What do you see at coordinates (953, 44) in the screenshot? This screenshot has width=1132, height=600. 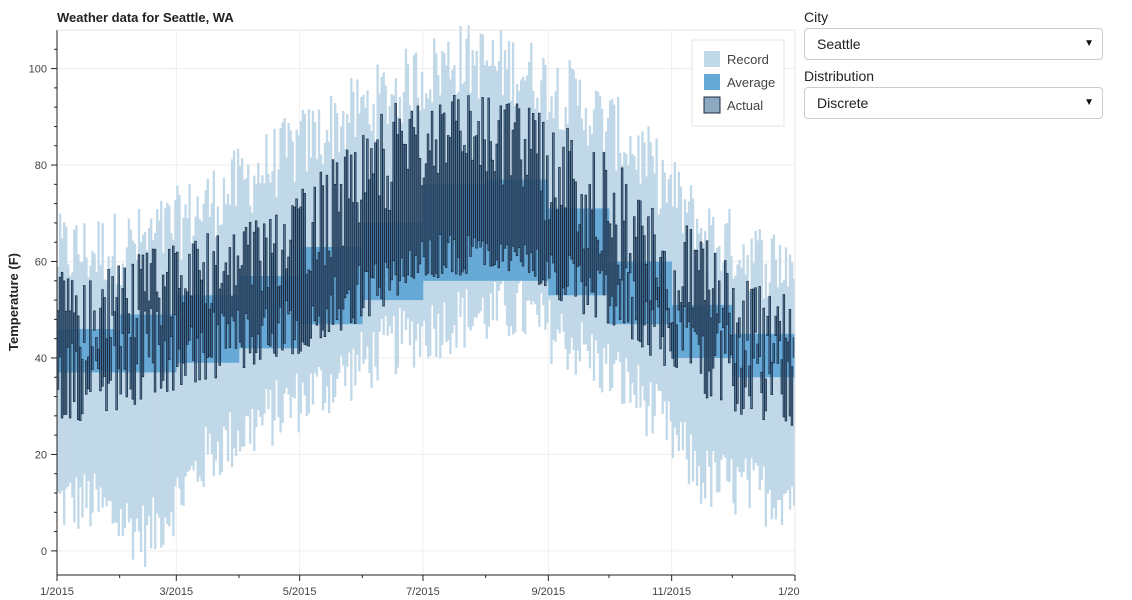 I see `city-select: Seattle ▼` at bounding box center [953, 44].